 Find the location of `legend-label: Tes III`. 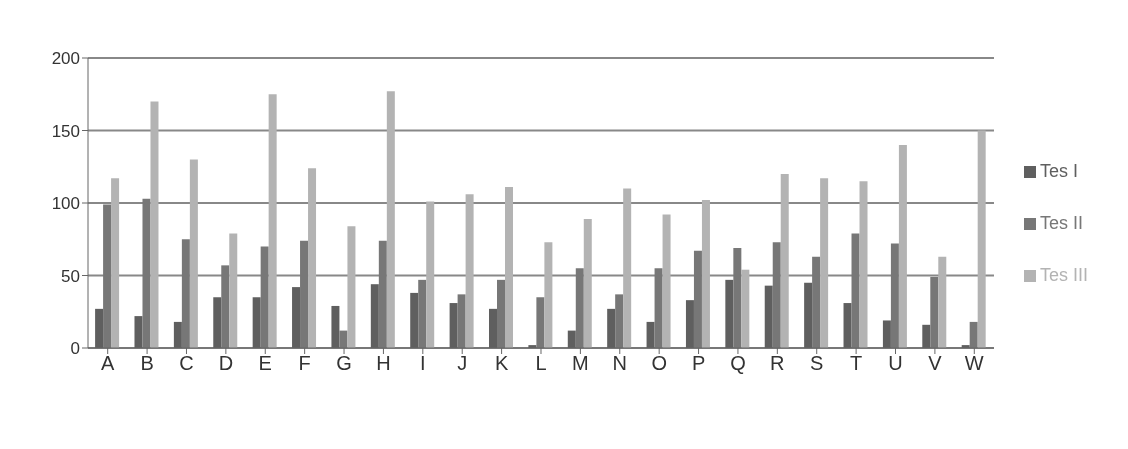

legend-label: Tes III is located at coordinates (1063, 275).